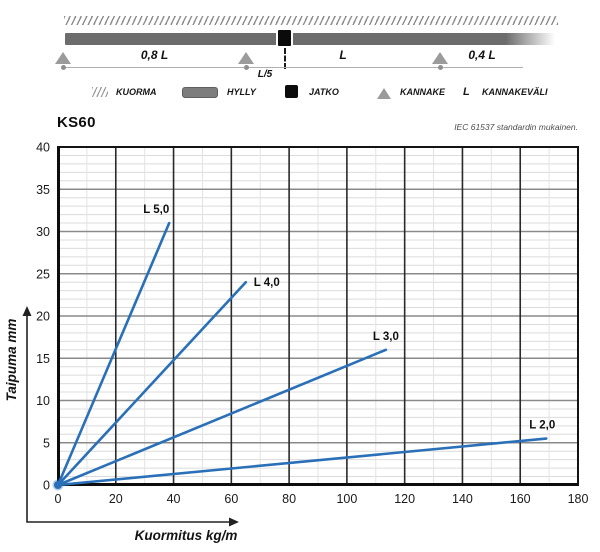 Image resolution: width=600 pixels, height=552 pixels. I want to click on joint-offset-label: L/5, so click(265, 74).